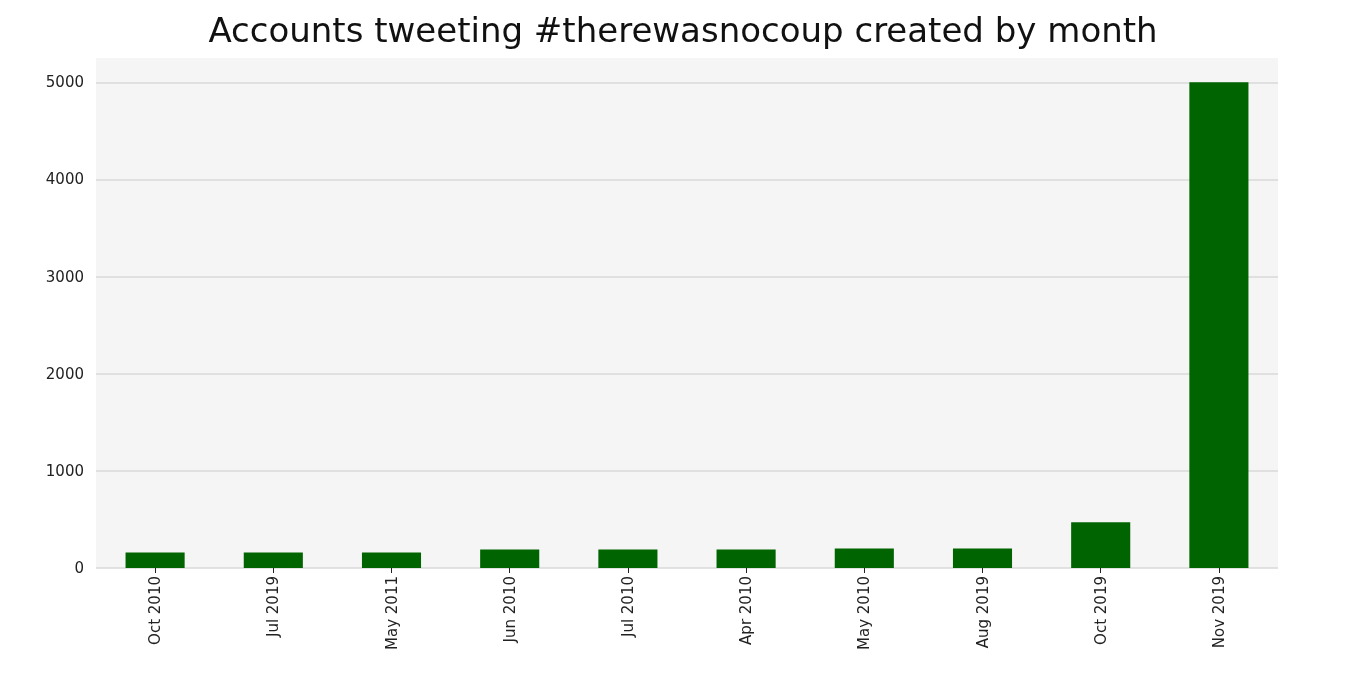 Image resolution: width=1366 pixels, height=697 pixels. What do you see at coordinates (864, 613) in the screenshot?
I see `x-tick-label: May 2010` at bounding box center [864, 613].